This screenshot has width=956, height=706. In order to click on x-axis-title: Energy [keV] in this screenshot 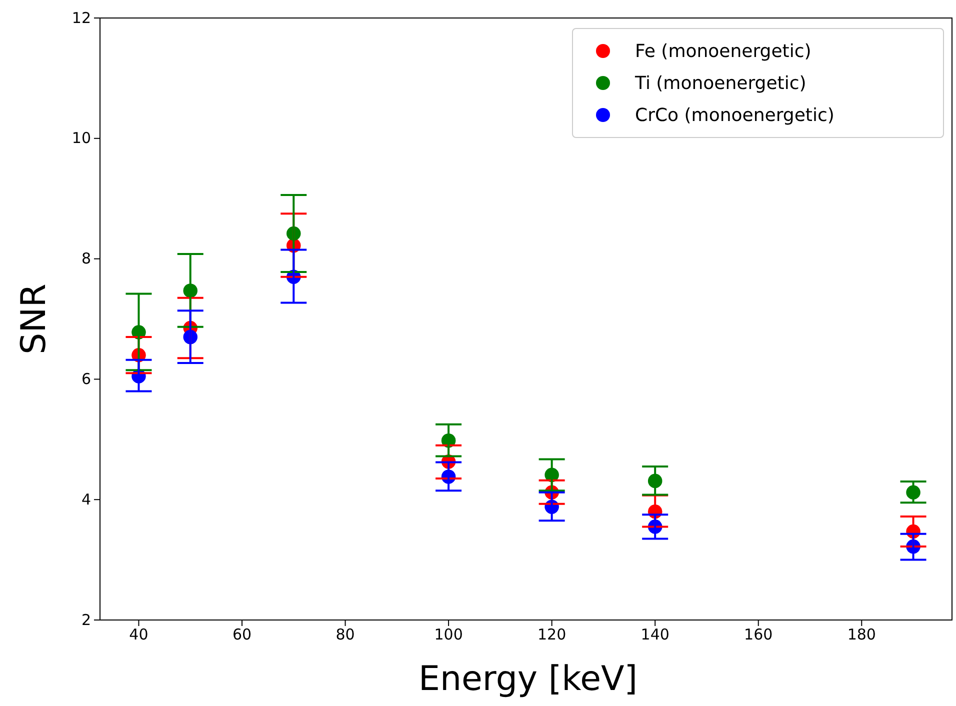, I will do `click(528, 679)`.